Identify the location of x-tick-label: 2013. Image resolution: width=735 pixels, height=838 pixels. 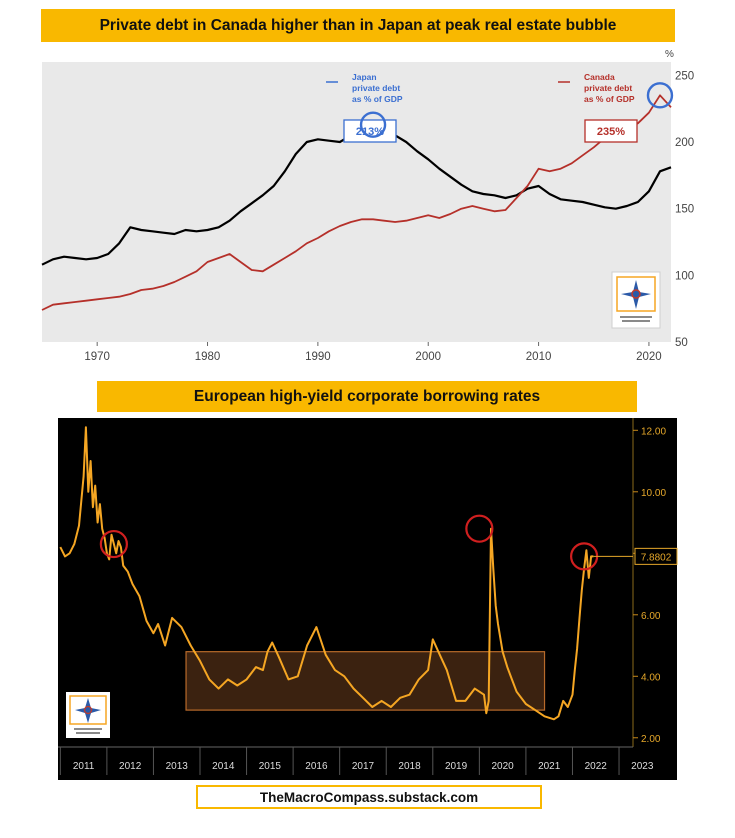
(177, 766).